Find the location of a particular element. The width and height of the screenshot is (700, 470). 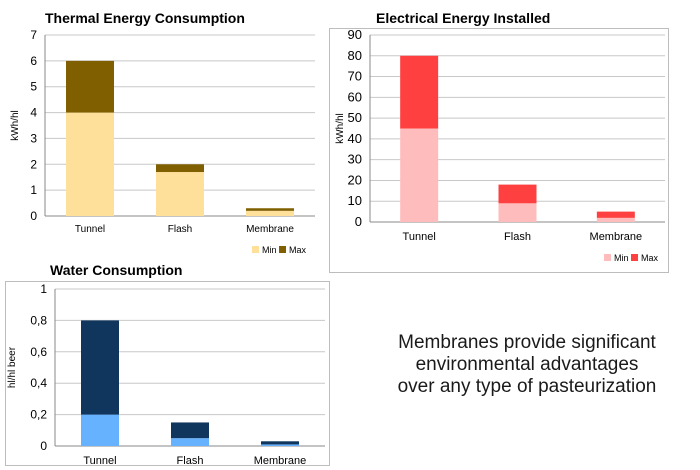

electrical-x-tick-label: Flash is located at coordinates (517, 237).